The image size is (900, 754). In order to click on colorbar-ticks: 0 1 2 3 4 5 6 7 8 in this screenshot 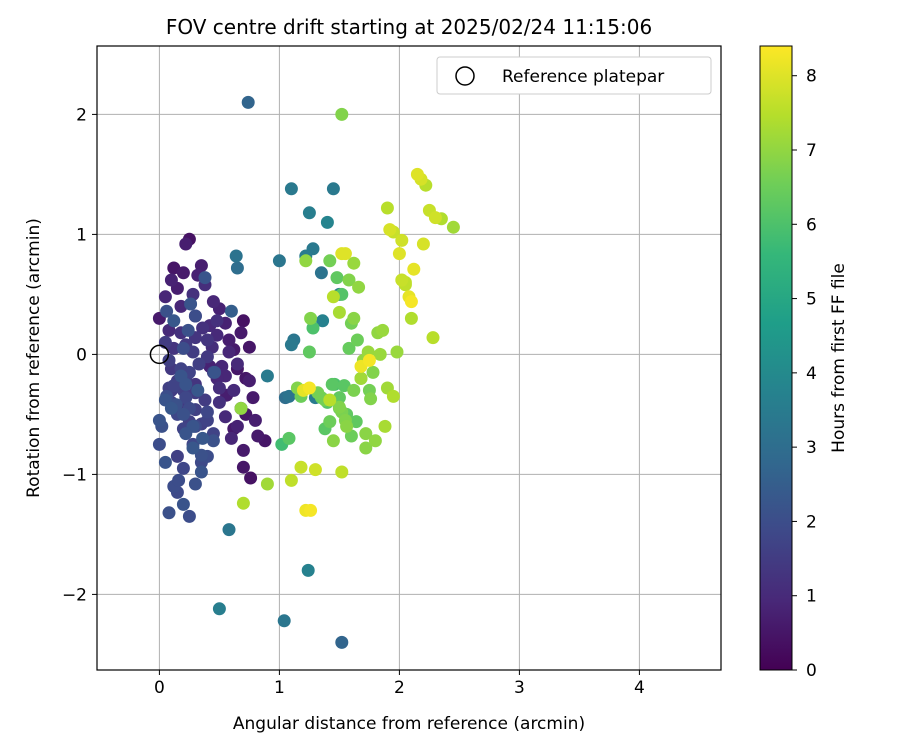, I will do `click(804, 374)`.